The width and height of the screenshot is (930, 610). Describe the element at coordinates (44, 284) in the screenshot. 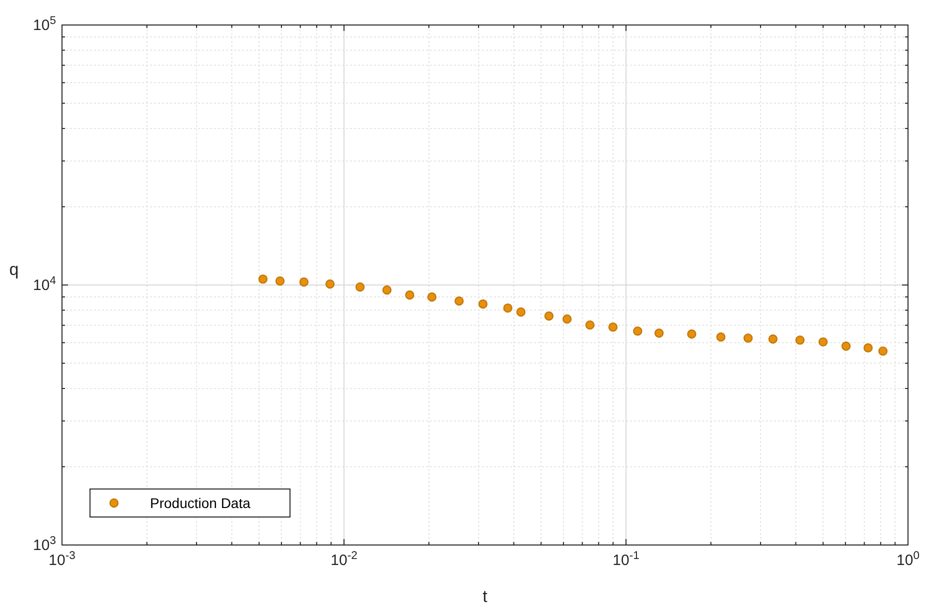

I see `y-tick-label: 10$^{4}$` at that location.